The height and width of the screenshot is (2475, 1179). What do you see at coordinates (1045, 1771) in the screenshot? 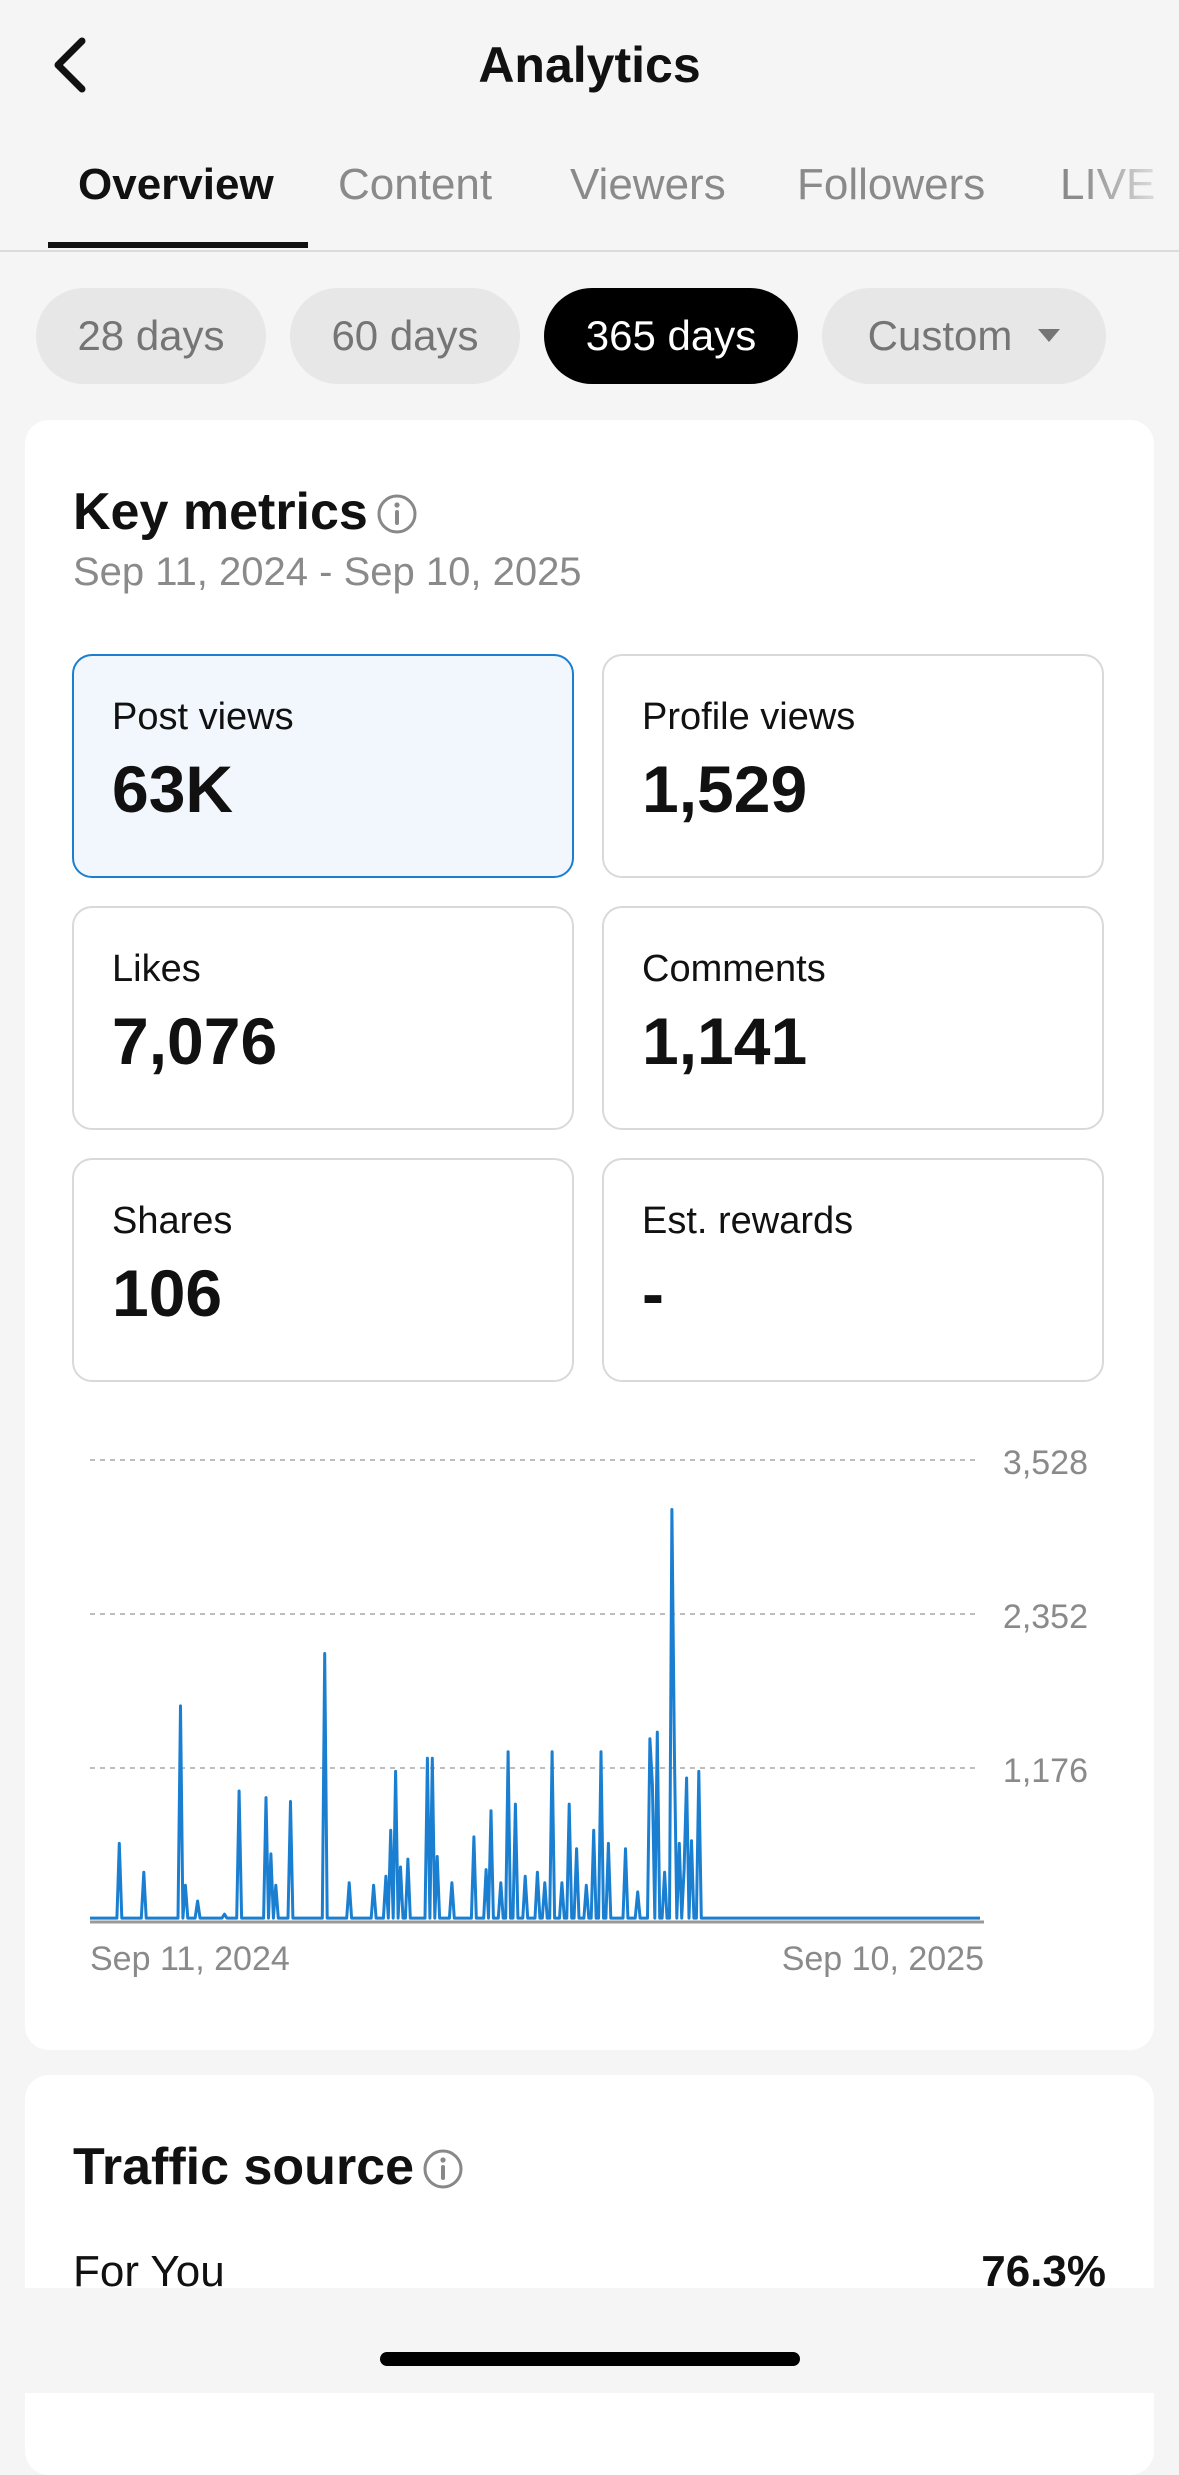
I see `y-tick-label: 1,176` at bounding box center [1045, 1771].